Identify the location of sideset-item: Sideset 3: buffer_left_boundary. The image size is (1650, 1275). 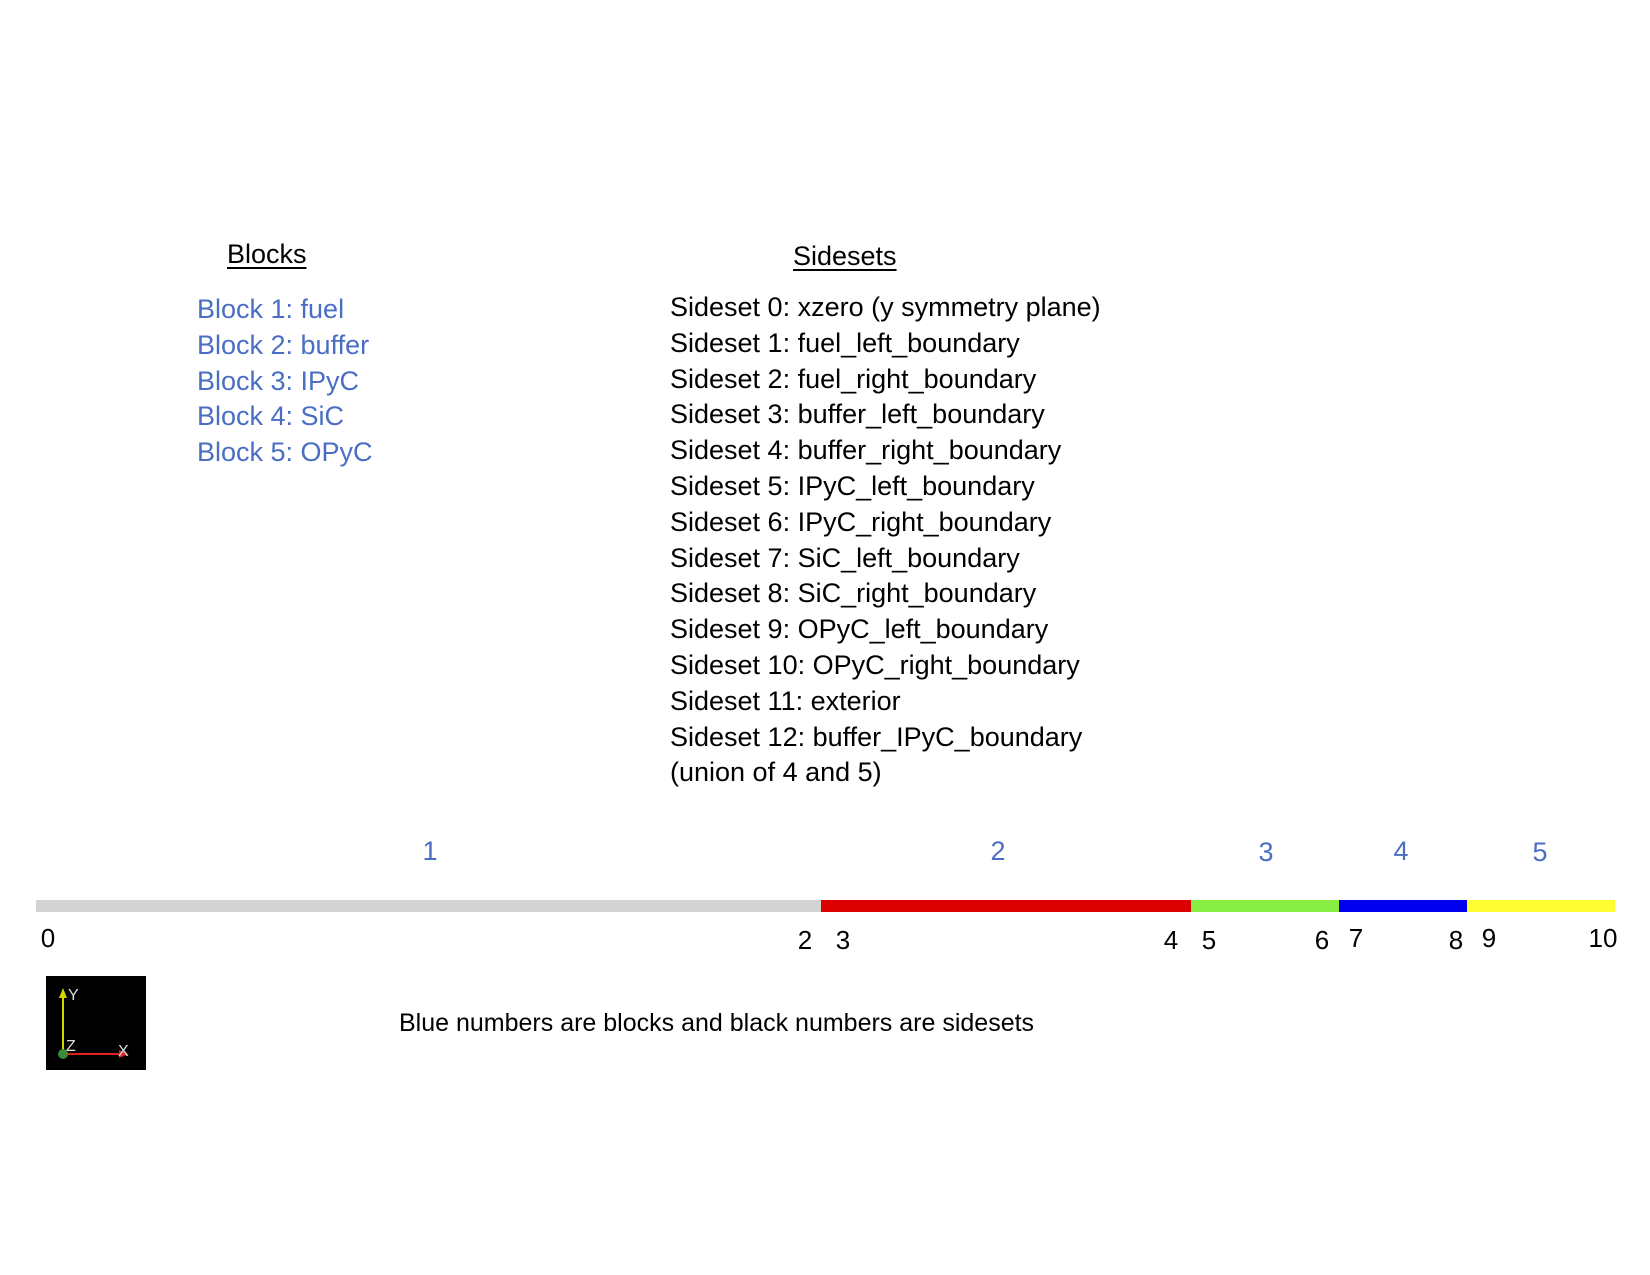
(857, 414).